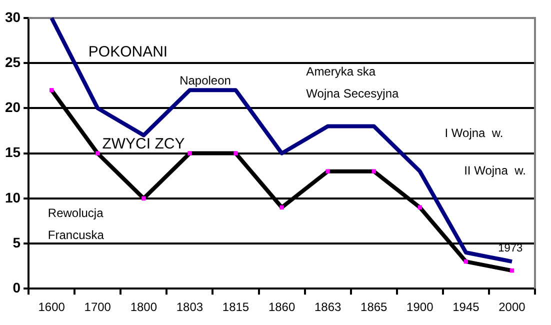 The height and width of the screenshot is (325, 551). I want to click on annotation: II Wojna w., so click(495, 171).